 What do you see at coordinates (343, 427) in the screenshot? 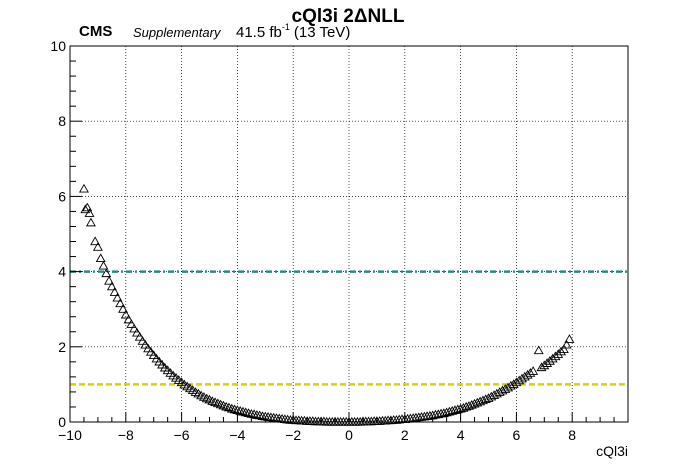
I see `x-axis-ticks: −10 −8 −6 −4 −2 0 2 4 6 8` at bounding box center [343, 427].